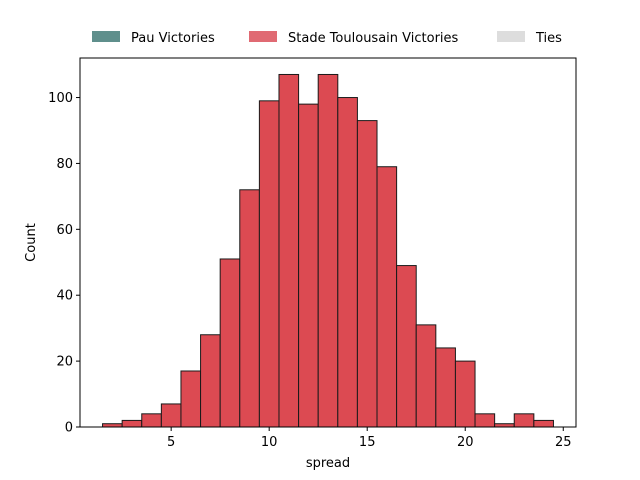  Describe the element at coordinates (64, 263) in the screenshot. I see `y-axis: 0 20 40 60 80 100` at that location.